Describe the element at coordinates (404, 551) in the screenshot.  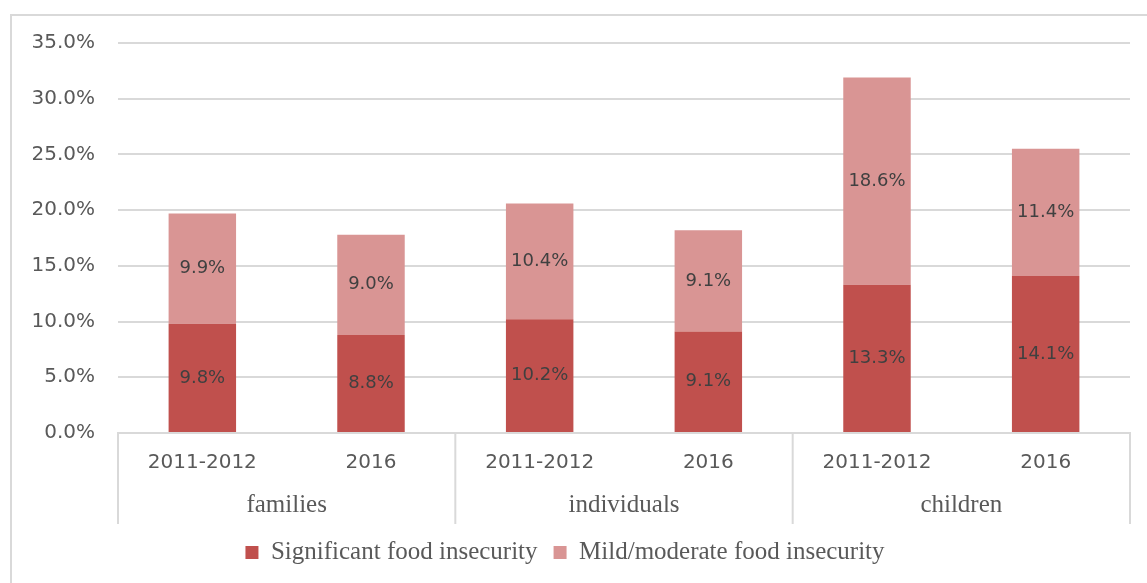
I see `legend-label: Significant food insecurity` at that location.